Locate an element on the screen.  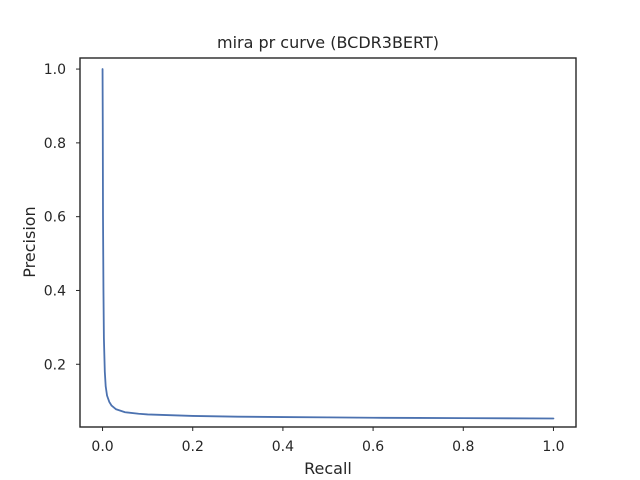
x-tick-label: 0.6 is located at coordinates (373, 447).